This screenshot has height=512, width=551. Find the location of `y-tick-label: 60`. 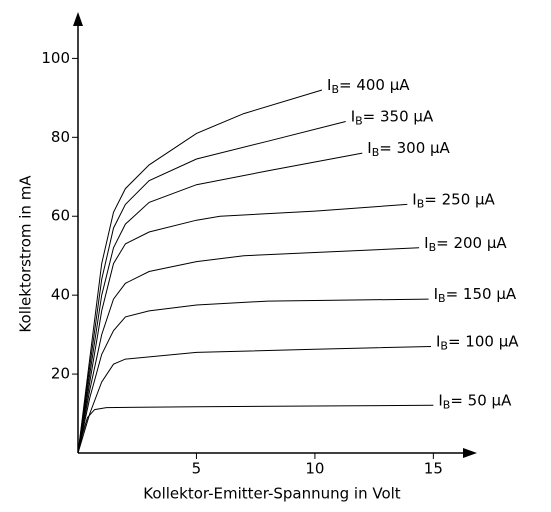

y-tick-label: 60 is located at coordinates (60, 216).